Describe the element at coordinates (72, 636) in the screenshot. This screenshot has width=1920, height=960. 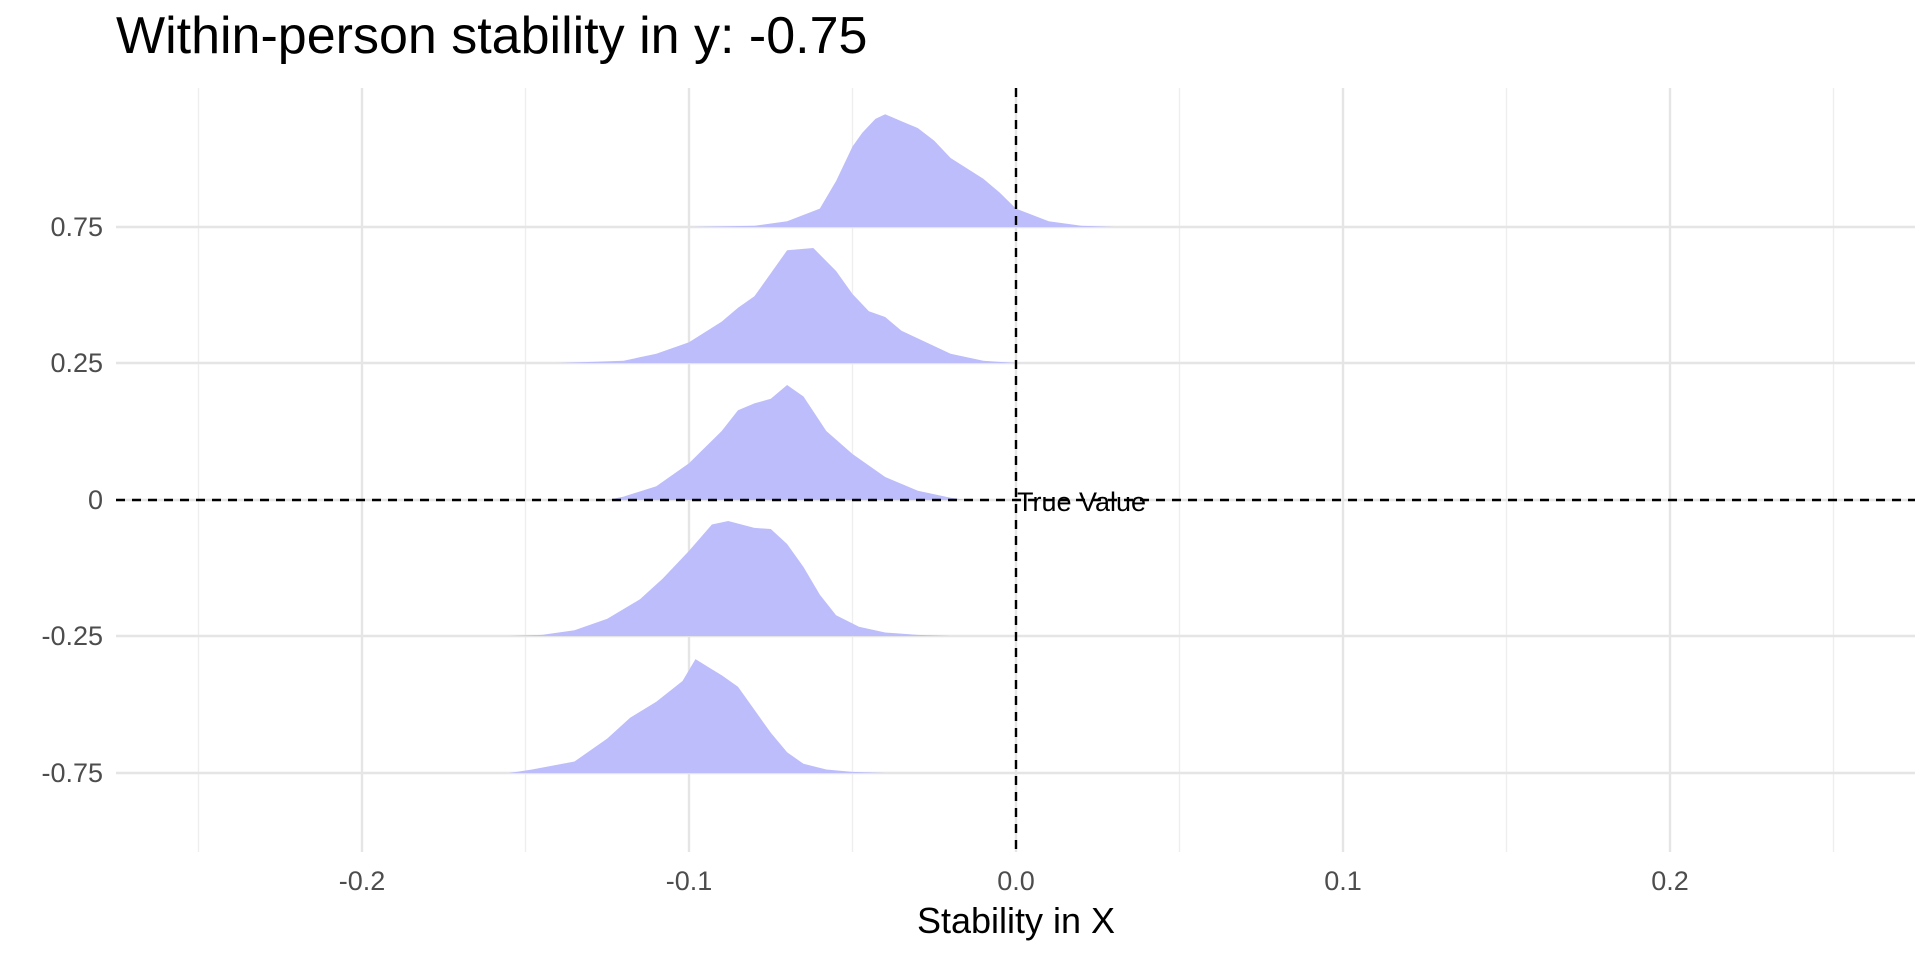
I see `y-tick-label: -0.25` at that location.